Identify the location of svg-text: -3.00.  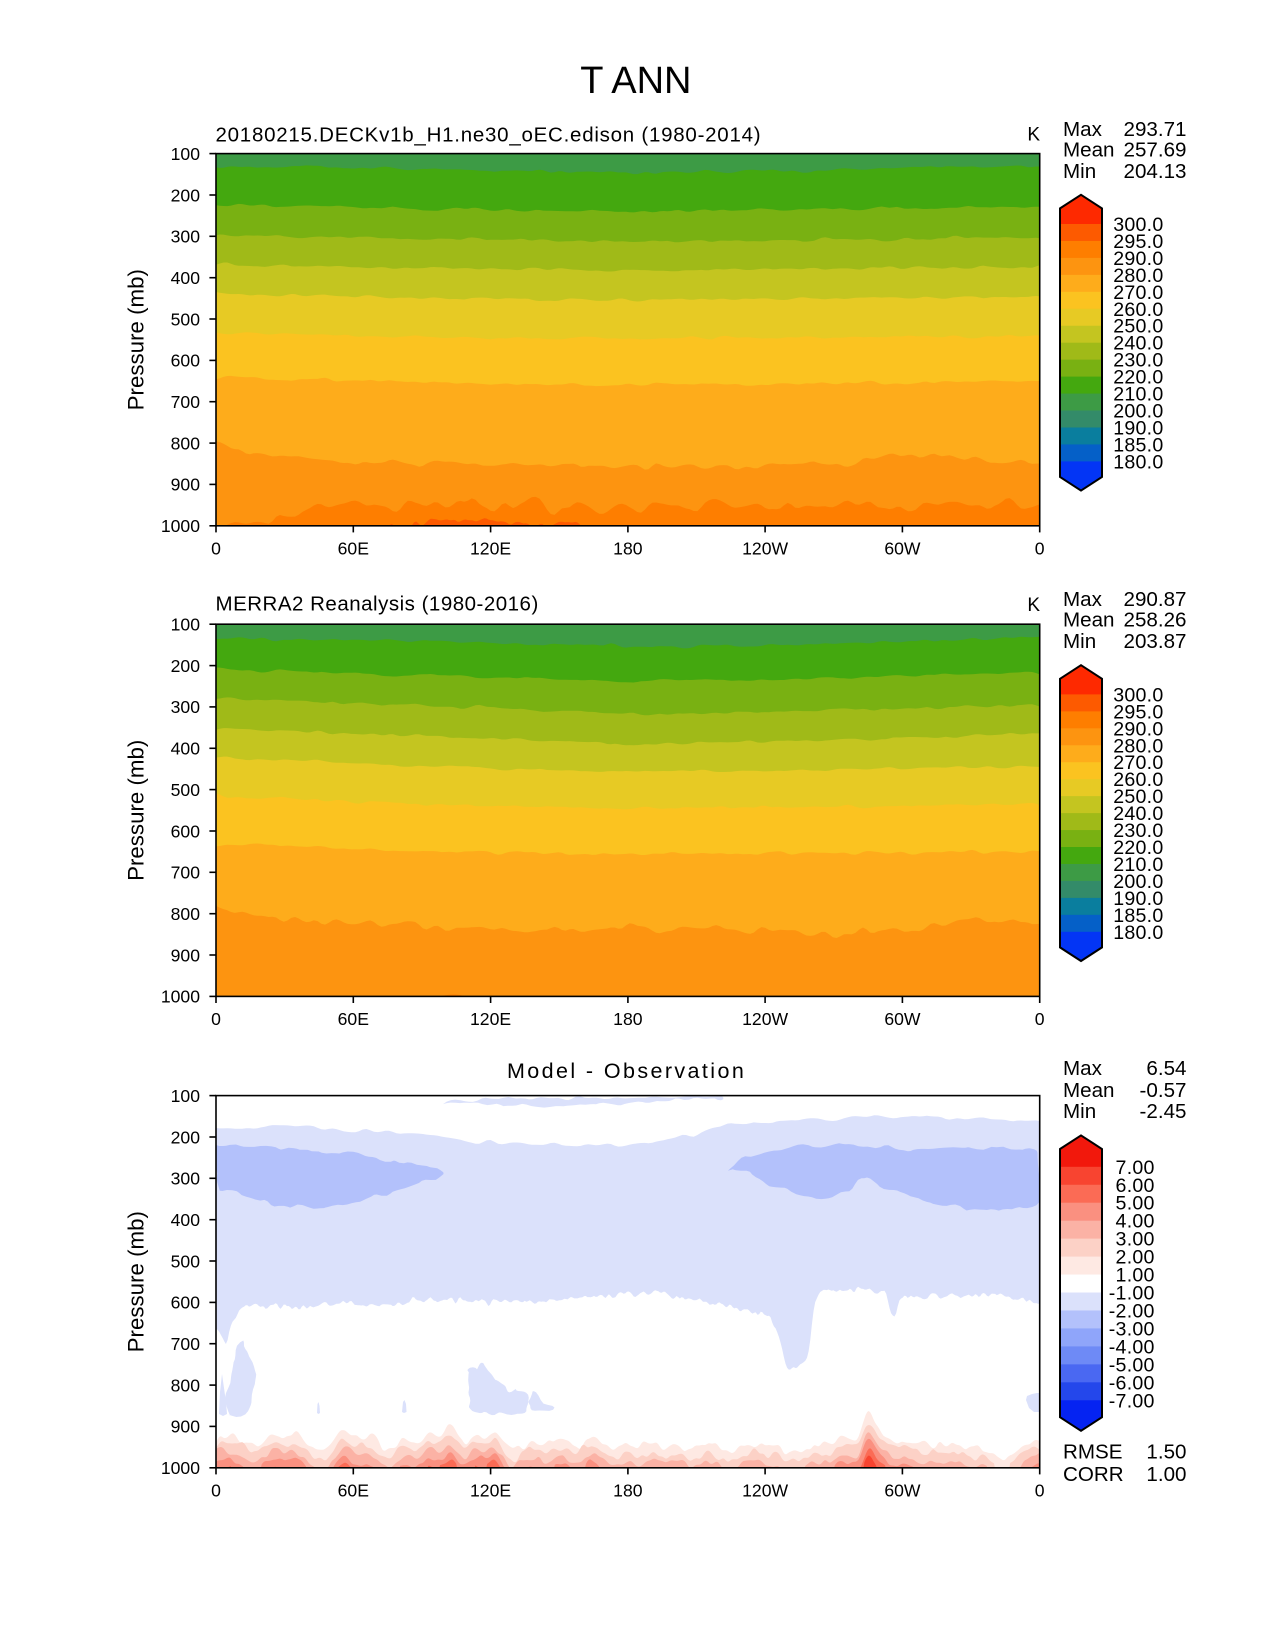
(1132, 1329).